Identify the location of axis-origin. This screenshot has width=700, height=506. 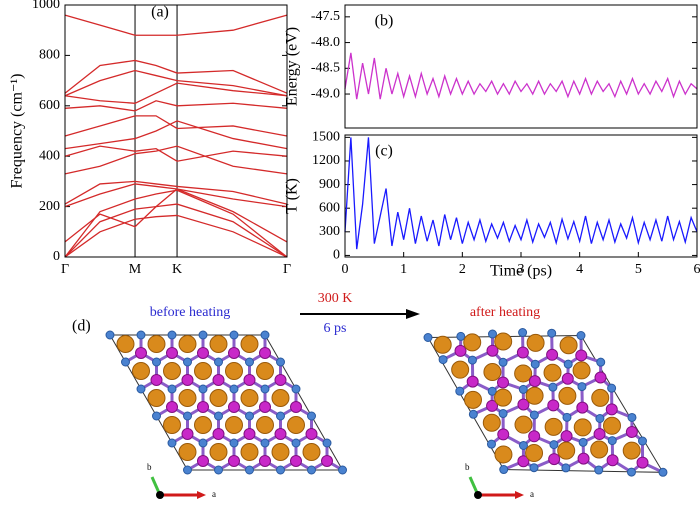
(160, 495).